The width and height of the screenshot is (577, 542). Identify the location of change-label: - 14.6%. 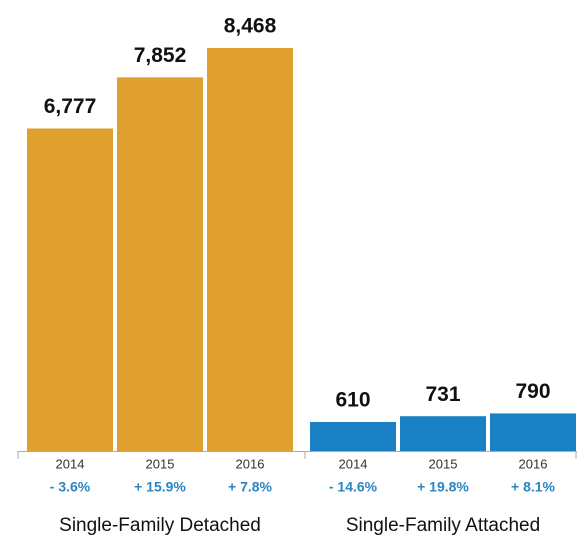
(353, 487).